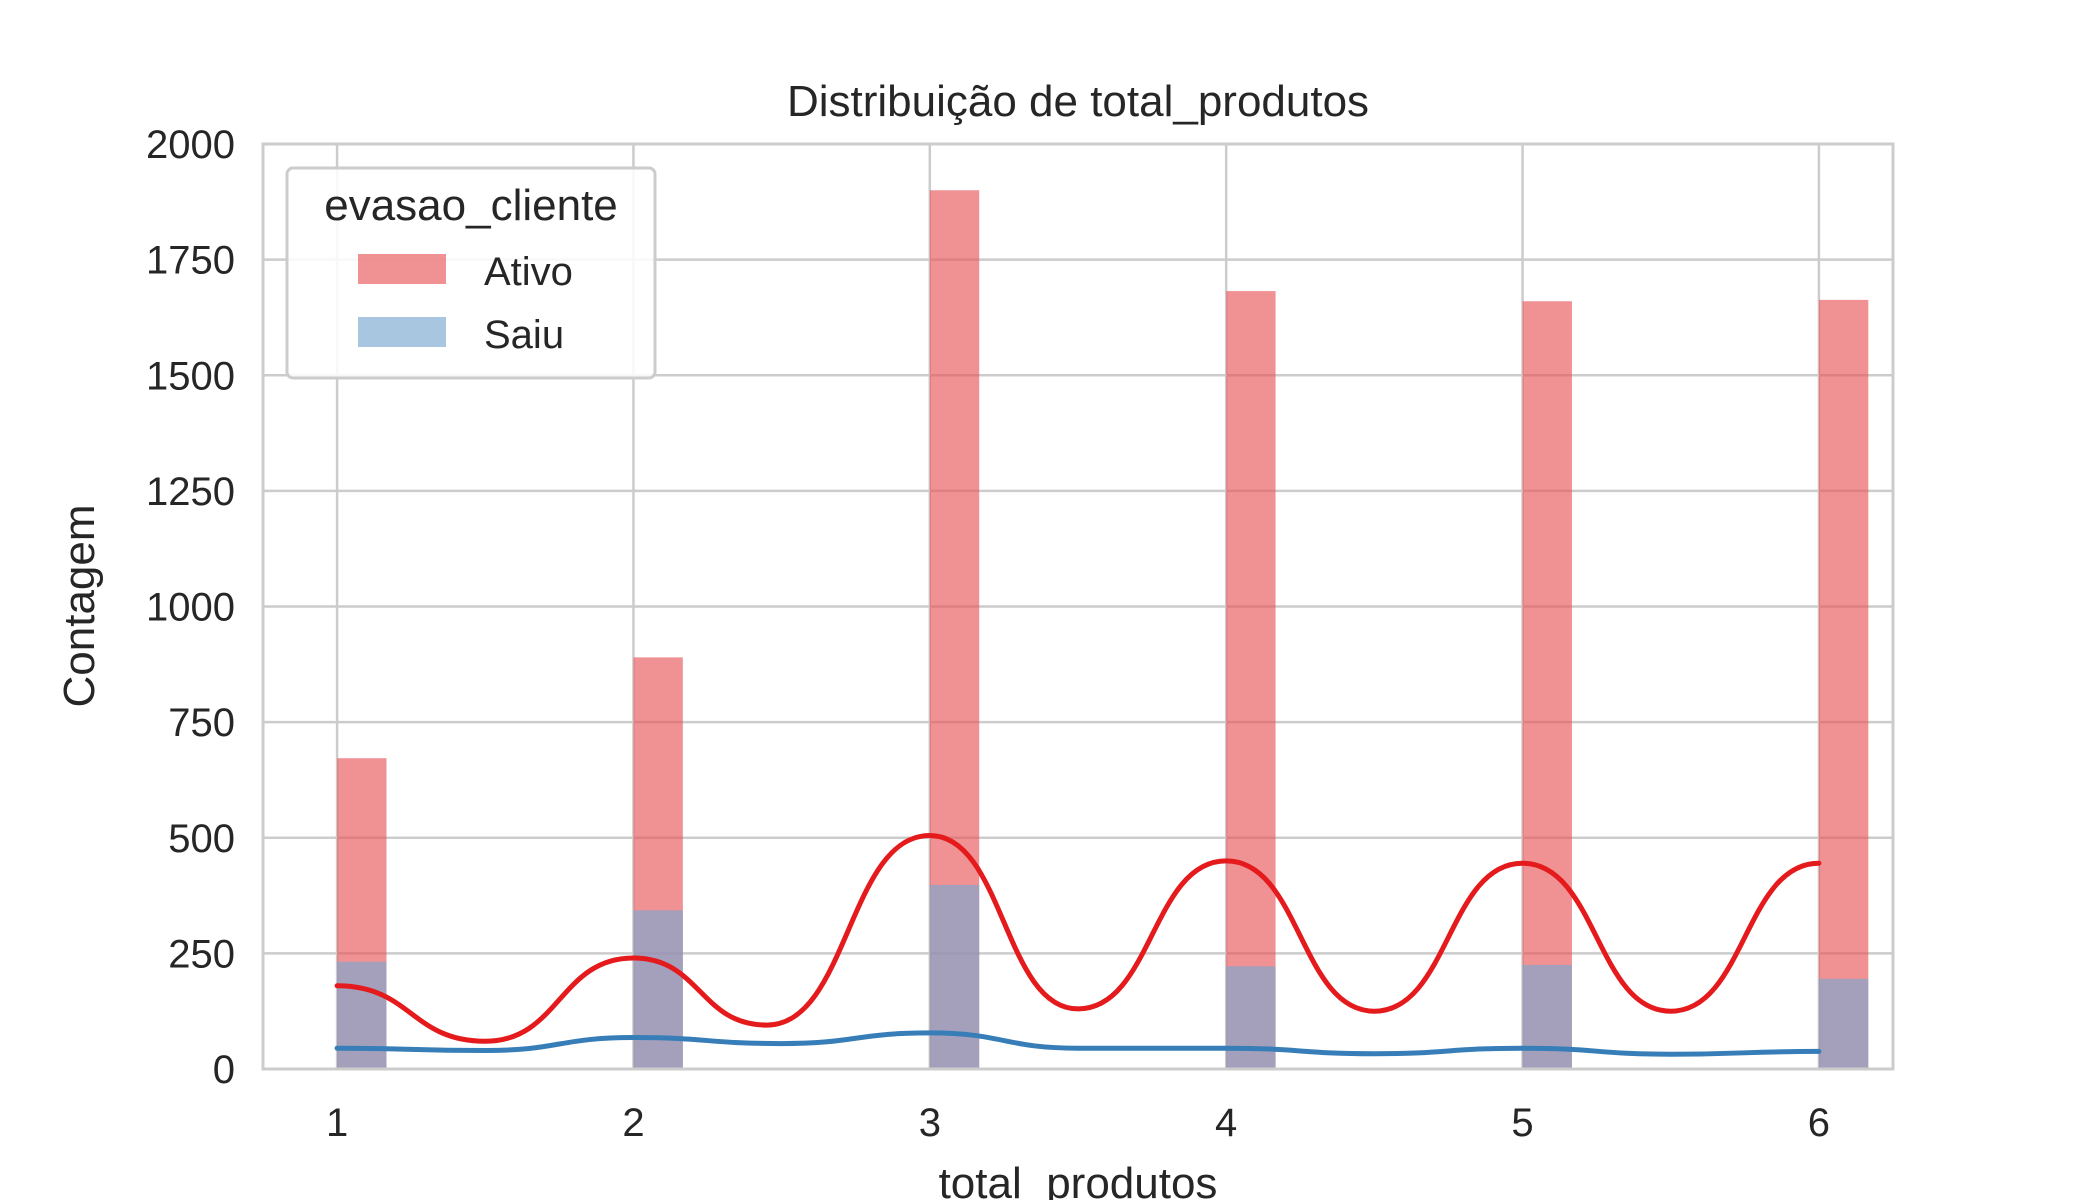 The height and width of the screenshot is (1200, 2100). Describe the element at coordinates (471, 273) in the screenshot. I see `legend: evasao_cliente Ativo Saiu` at that location.